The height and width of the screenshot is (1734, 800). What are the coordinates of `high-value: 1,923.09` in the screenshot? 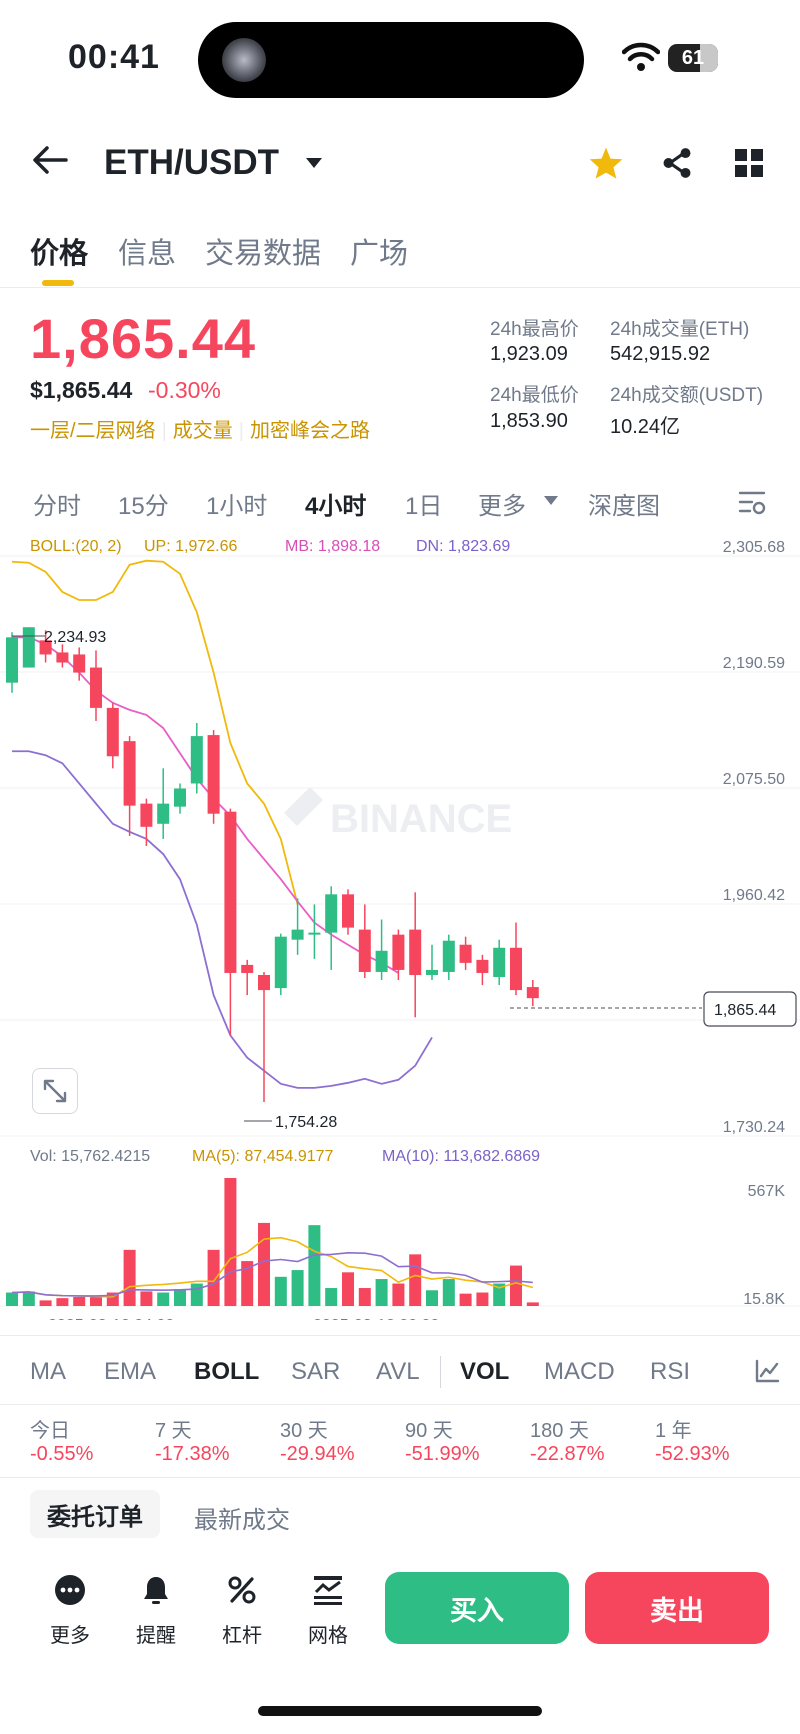 It's located at (529, 354).